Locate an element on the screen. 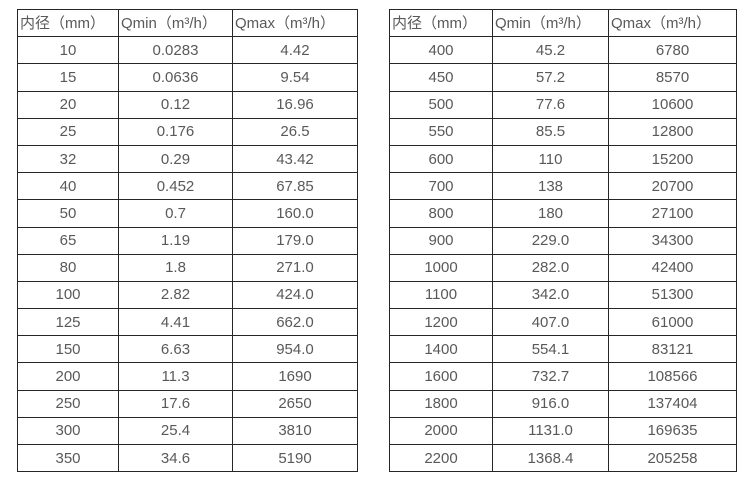  table-cell: 160.0 is located at coordinates (295, 213).